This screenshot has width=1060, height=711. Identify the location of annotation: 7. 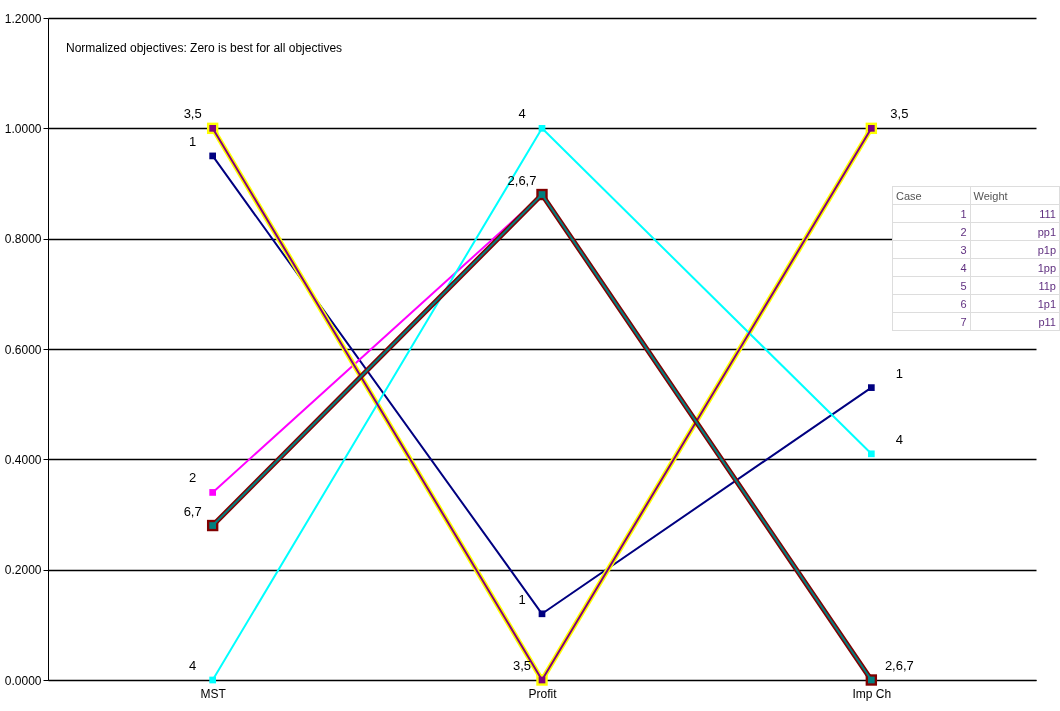
(931, 321).